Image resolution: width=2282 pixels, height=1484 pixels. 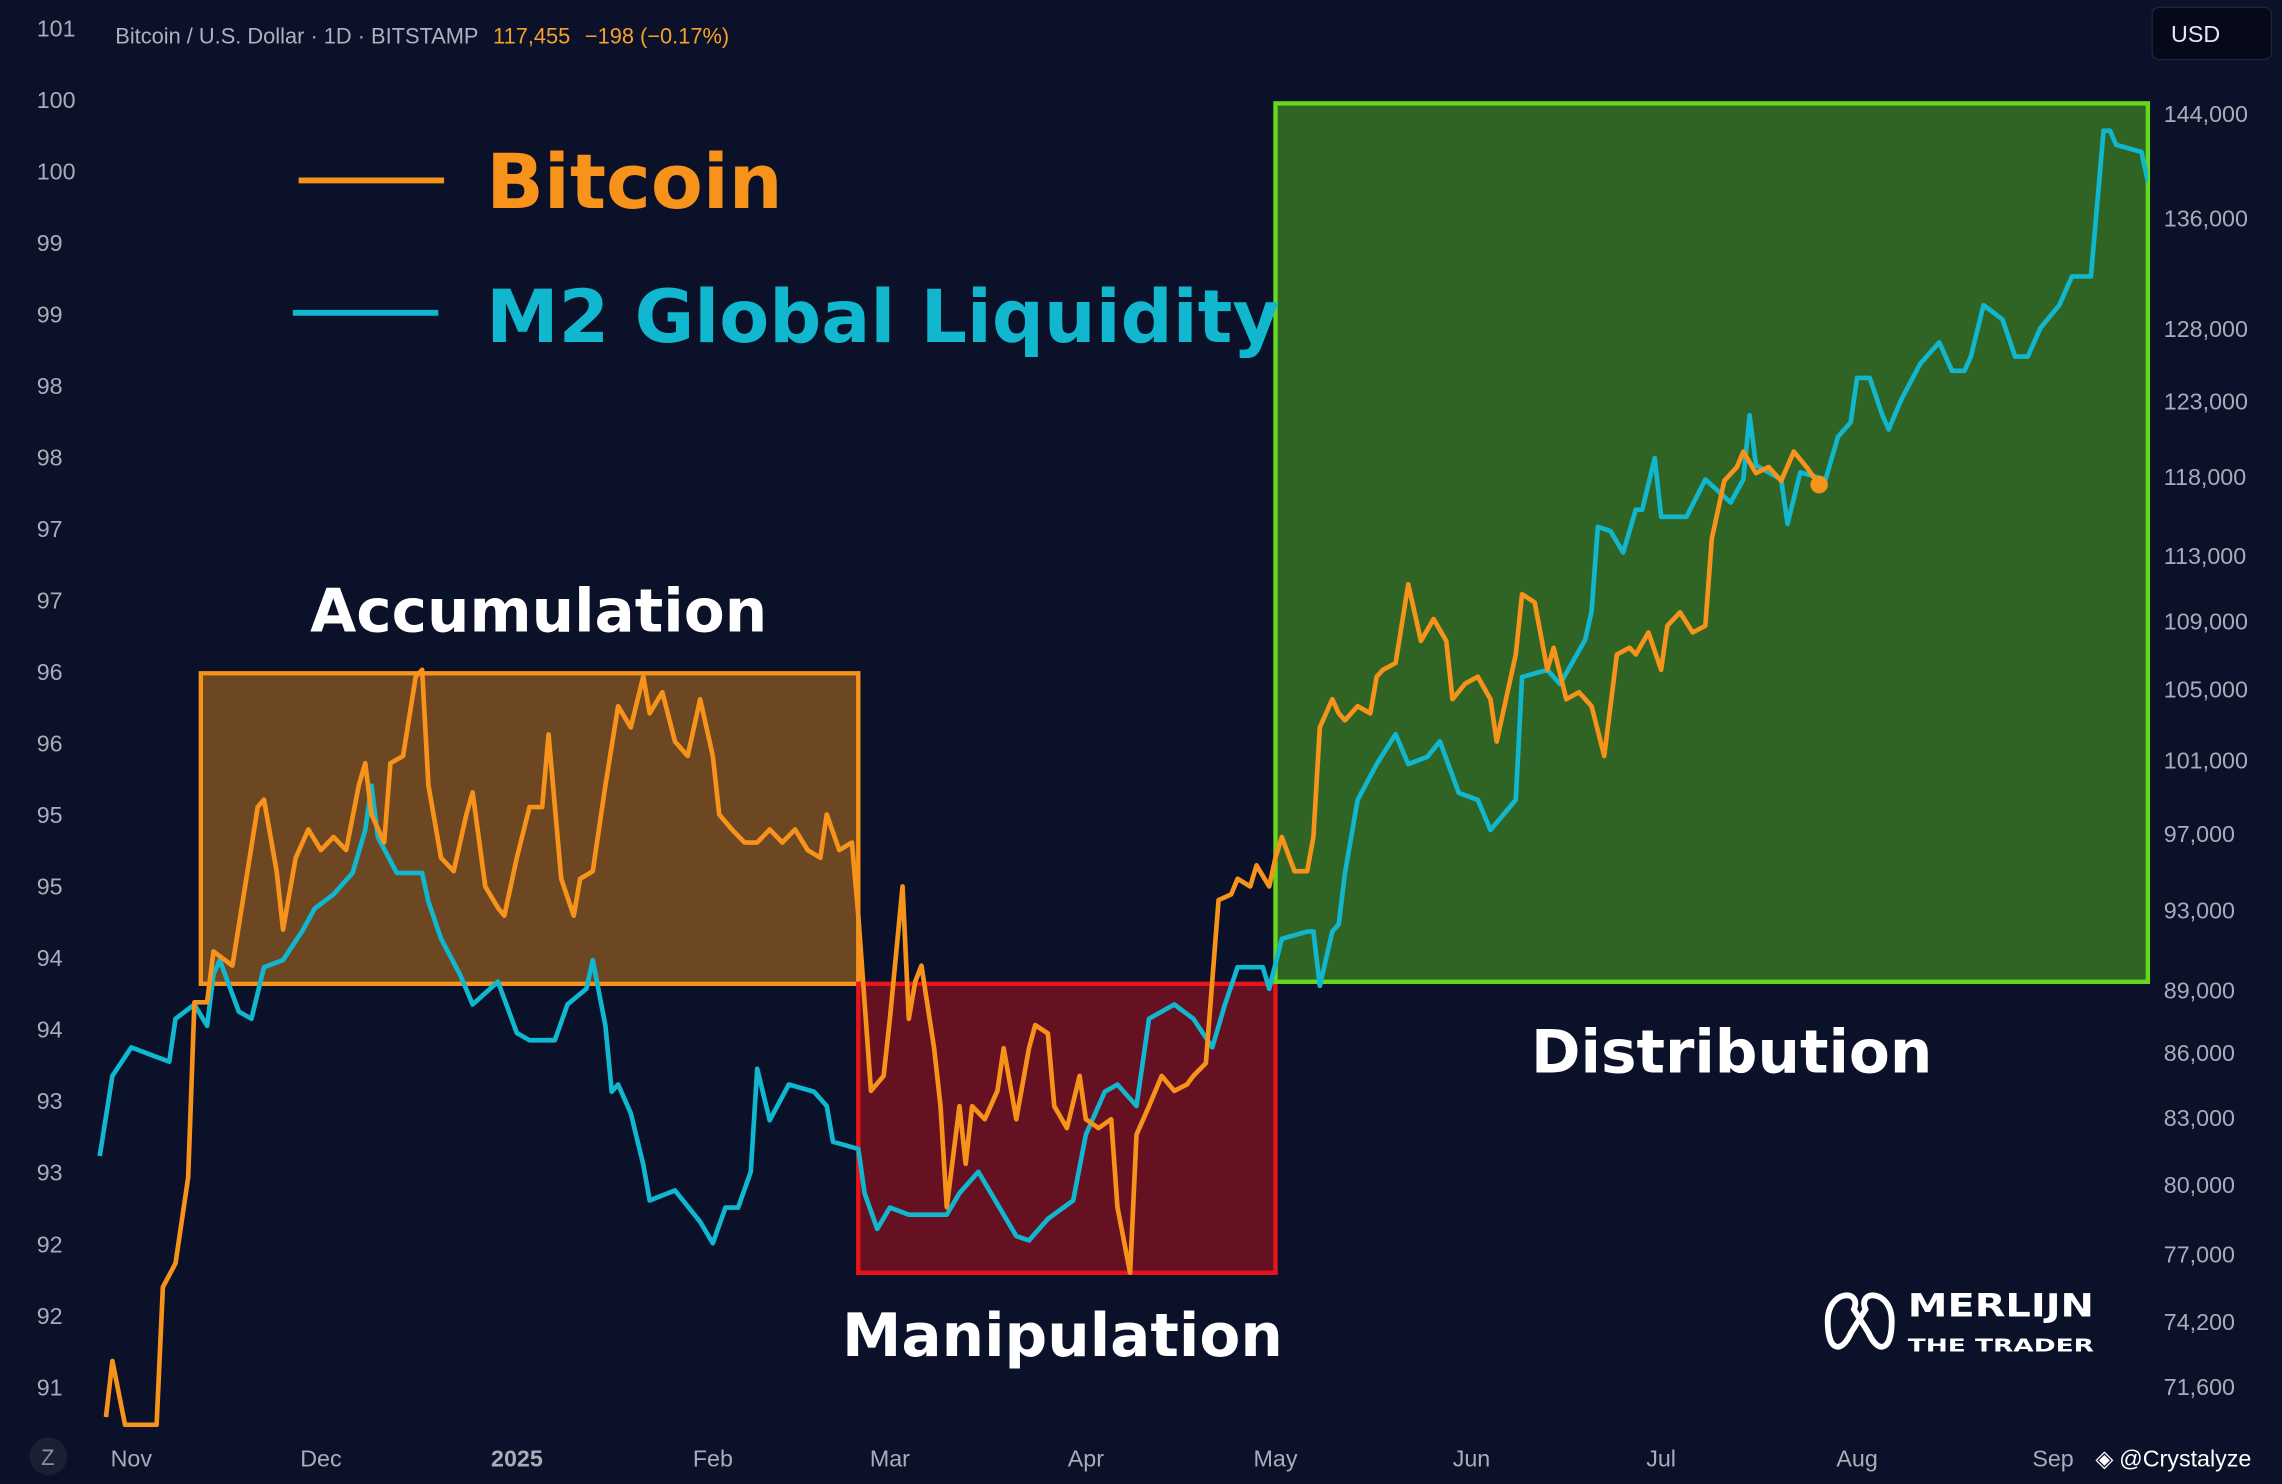 What do you see at coordinates (657, 36) in the screenshot?
I see `header-change: −198 (−0.17%)` at bounding box center [657, 36].